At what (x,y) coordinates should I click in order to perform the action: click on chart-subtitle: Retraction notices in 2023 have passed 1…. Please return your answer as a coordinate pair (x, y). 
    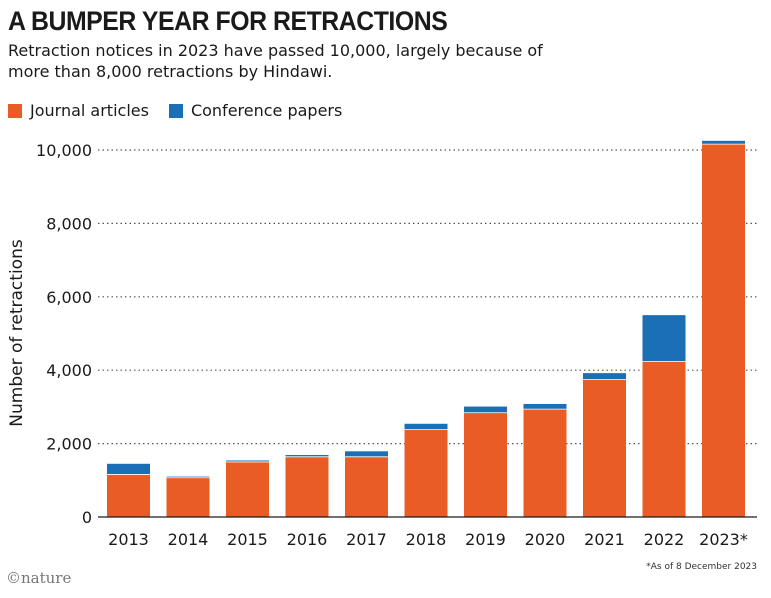
    Looking at the image, I should click on (275, 61).